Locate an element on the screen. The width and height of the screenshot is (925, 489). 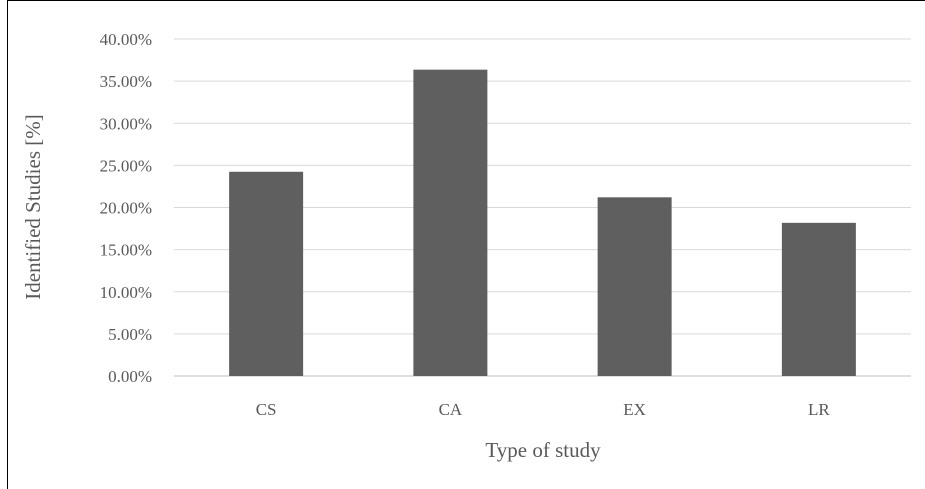
x-tick-labels: CS CA EX LR is located at coordinates (543, 409).